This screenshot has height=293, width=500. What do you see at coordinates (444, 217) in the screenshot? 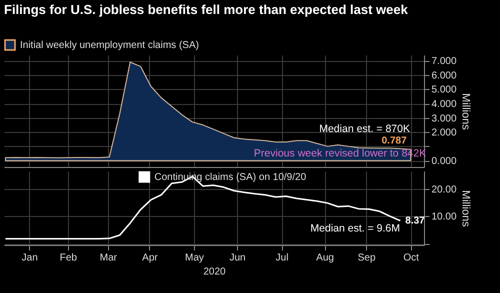
I see `y-tick-label: 10.00` at bounding box center [444, 217].